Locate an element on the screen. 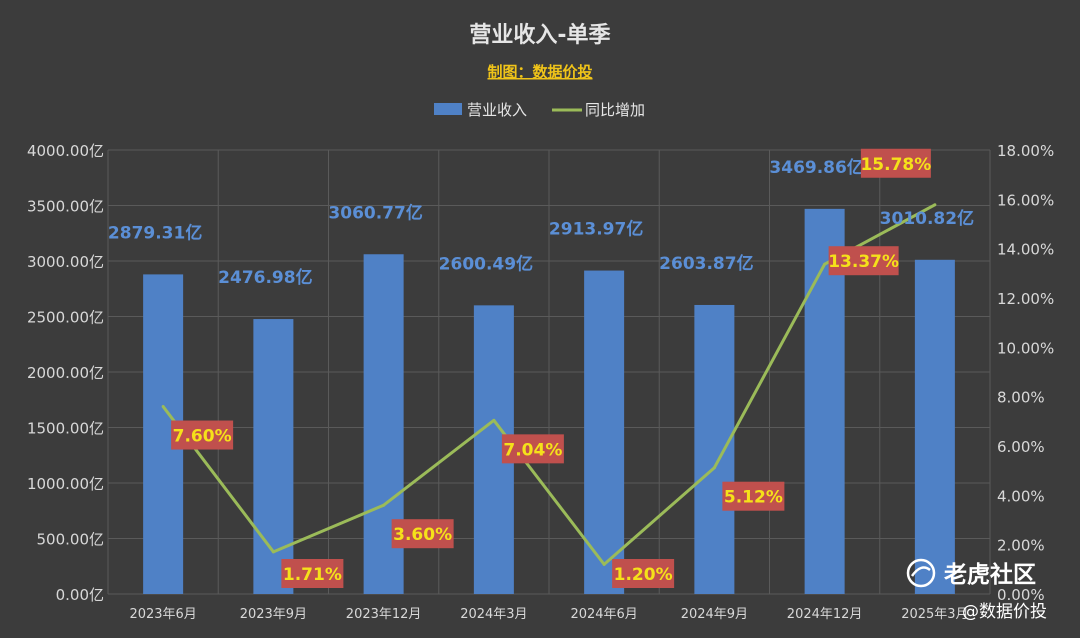 Image resolution: width=1080 pixels, height=638 pixels. y-left-tick: 2000.00亿 is located at coordinates (65, 373).